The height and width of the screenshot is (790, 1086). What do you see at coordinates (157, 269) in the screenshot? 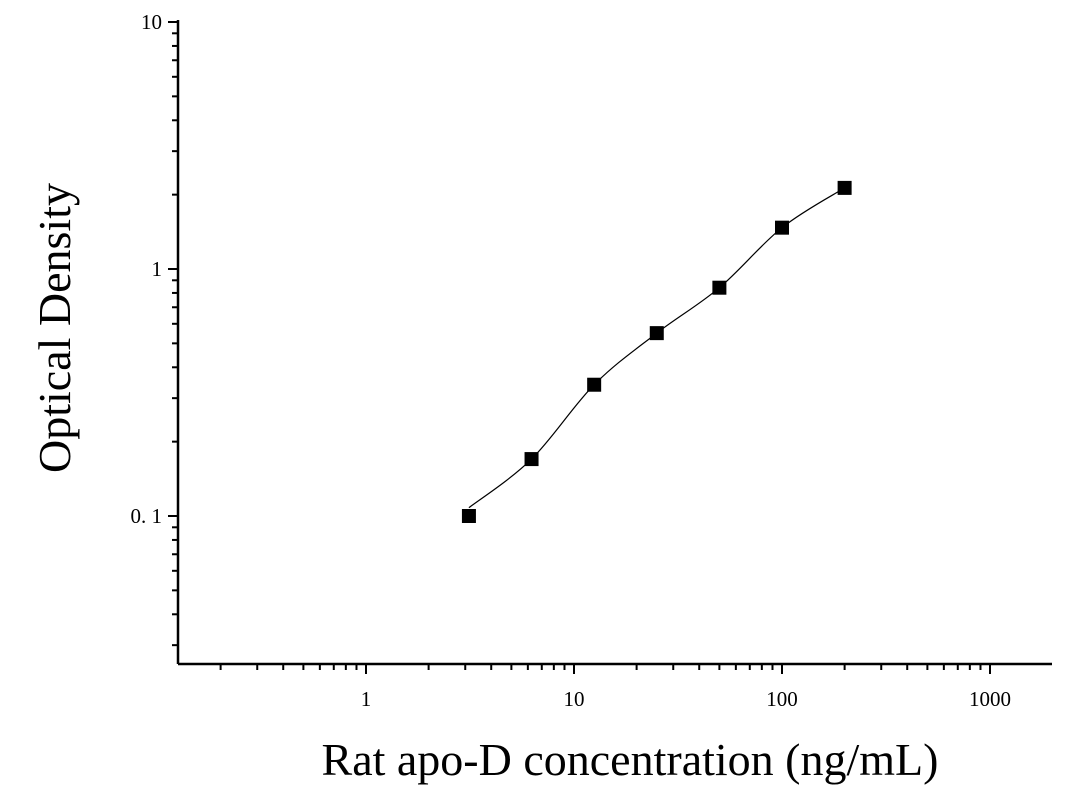
I see `y-tick-label: 1` at bounding box center [157, 269].